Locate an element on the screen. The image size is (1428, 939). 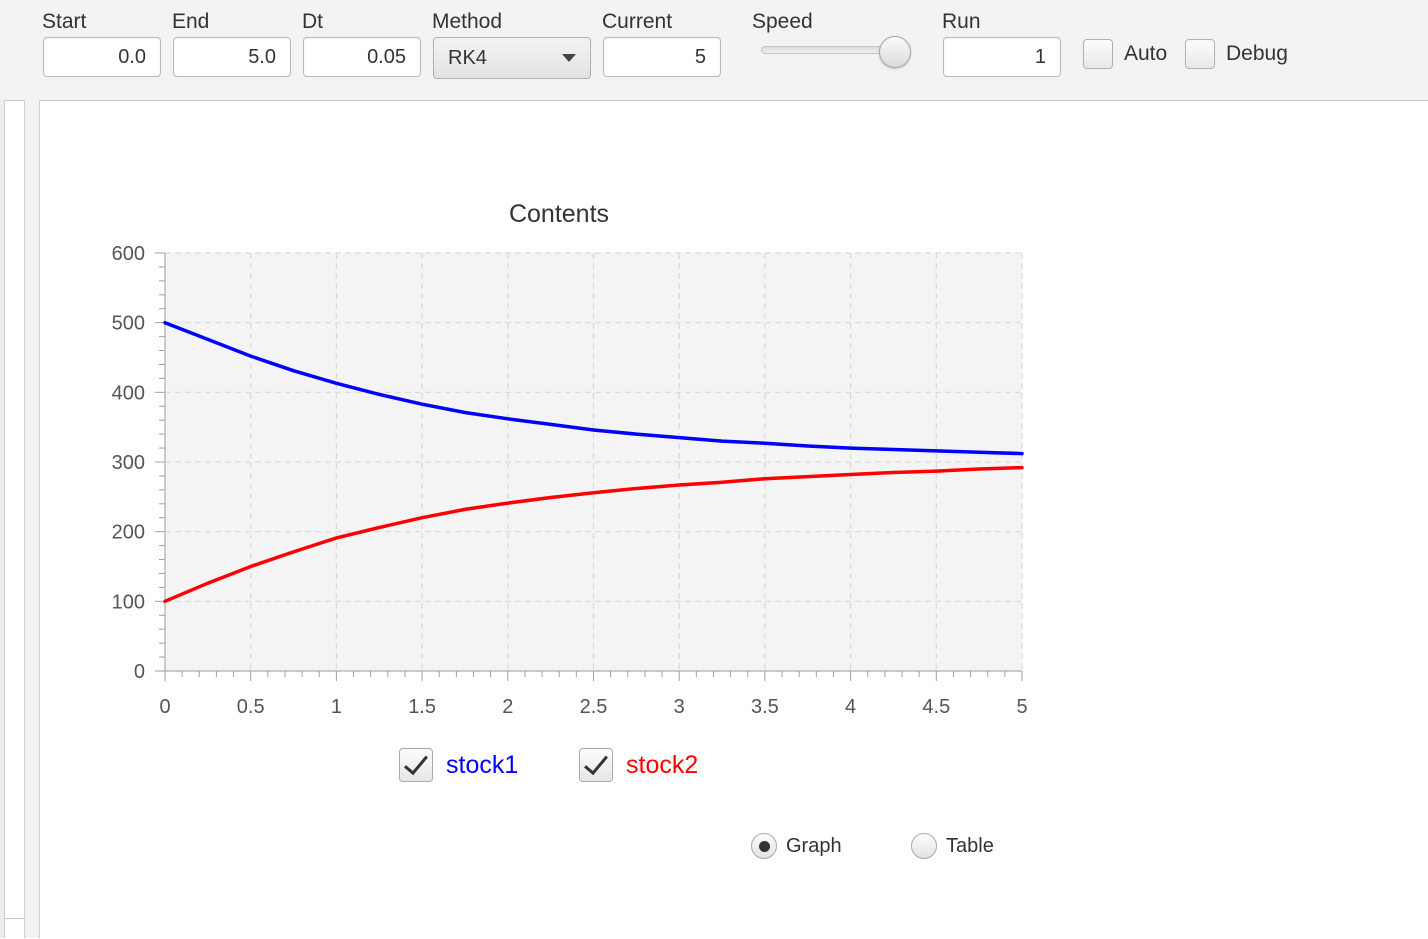
method-selected-value: RK4 is located at coordinates (467, 58).